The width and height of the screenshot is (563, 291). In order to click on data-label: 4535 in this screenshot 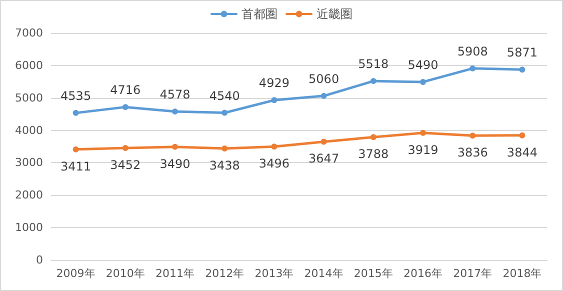, I will do `click(76, 95)`.